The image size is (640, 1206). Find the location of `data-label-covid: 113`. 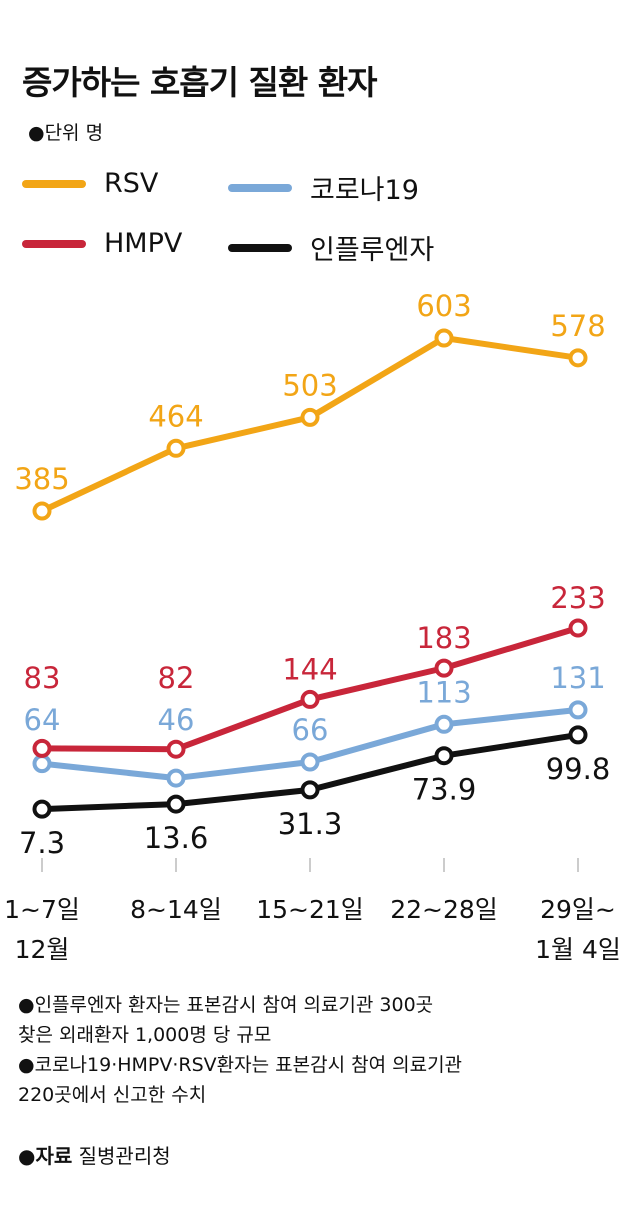

data-label-covid: 113 is located at coordinates (443, 692).